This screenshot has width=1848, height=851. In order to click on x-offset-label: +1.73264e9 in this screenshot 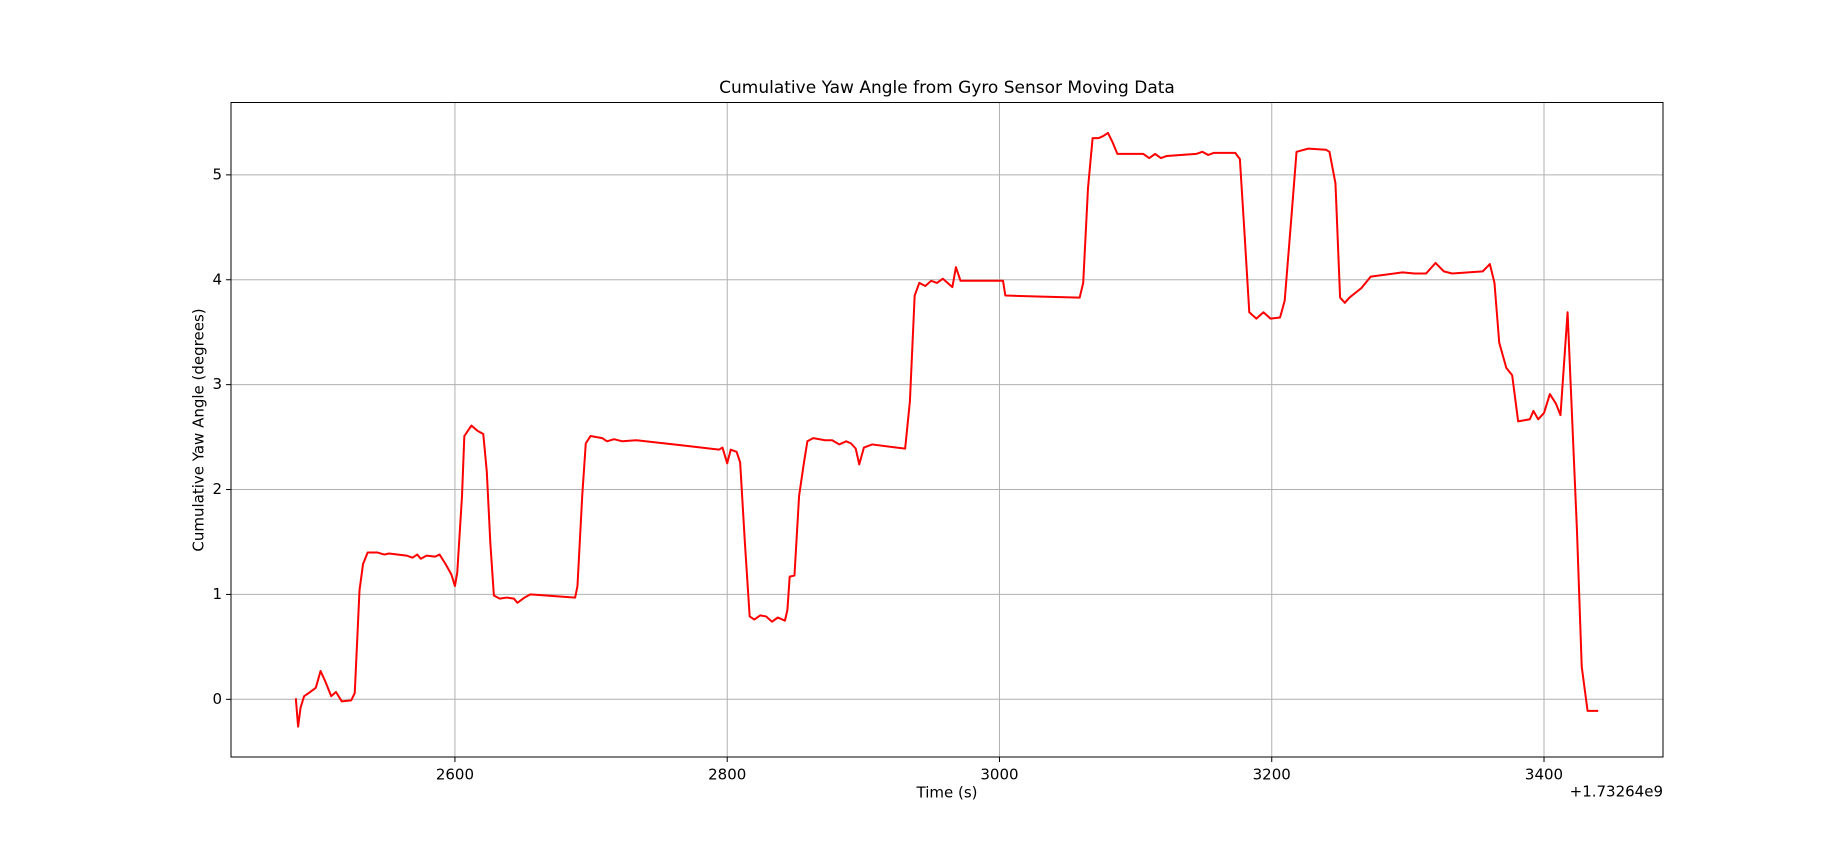, I will do `click(1616, 792)`.